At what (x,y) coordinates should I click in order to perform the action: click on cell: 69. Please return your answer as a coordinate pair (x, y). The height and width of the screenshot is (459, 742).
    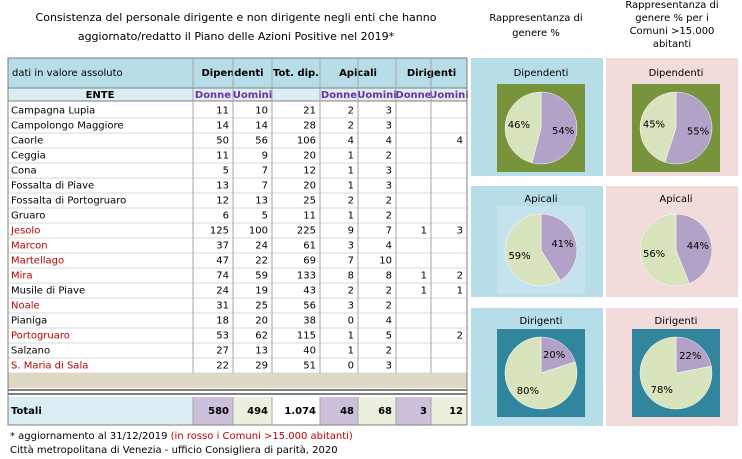
    Looking at the image, I should click on (309, 261).